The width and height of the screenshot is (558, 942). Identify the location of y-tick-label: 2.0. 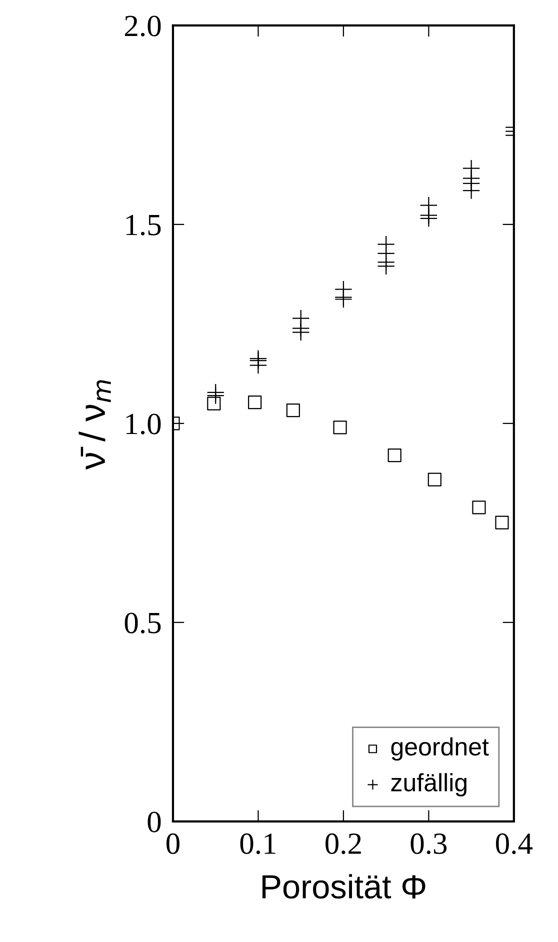
(143, 26).